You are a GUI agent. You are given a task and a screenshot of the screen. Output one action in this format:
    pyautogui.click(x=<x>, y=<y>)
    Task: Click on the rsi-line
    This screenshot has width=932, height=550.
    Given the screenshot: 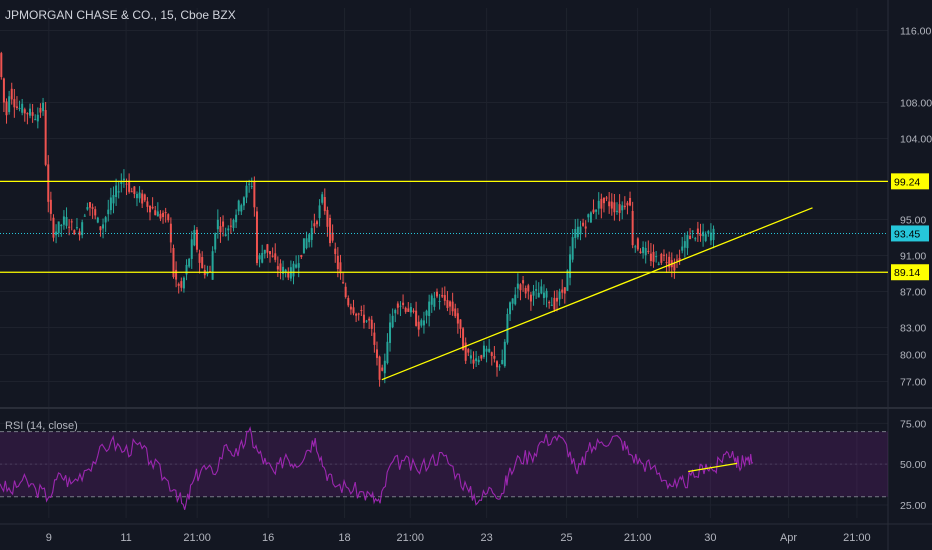 What is the action you would take?
    pyautogui.click(x=377, y=468)
    